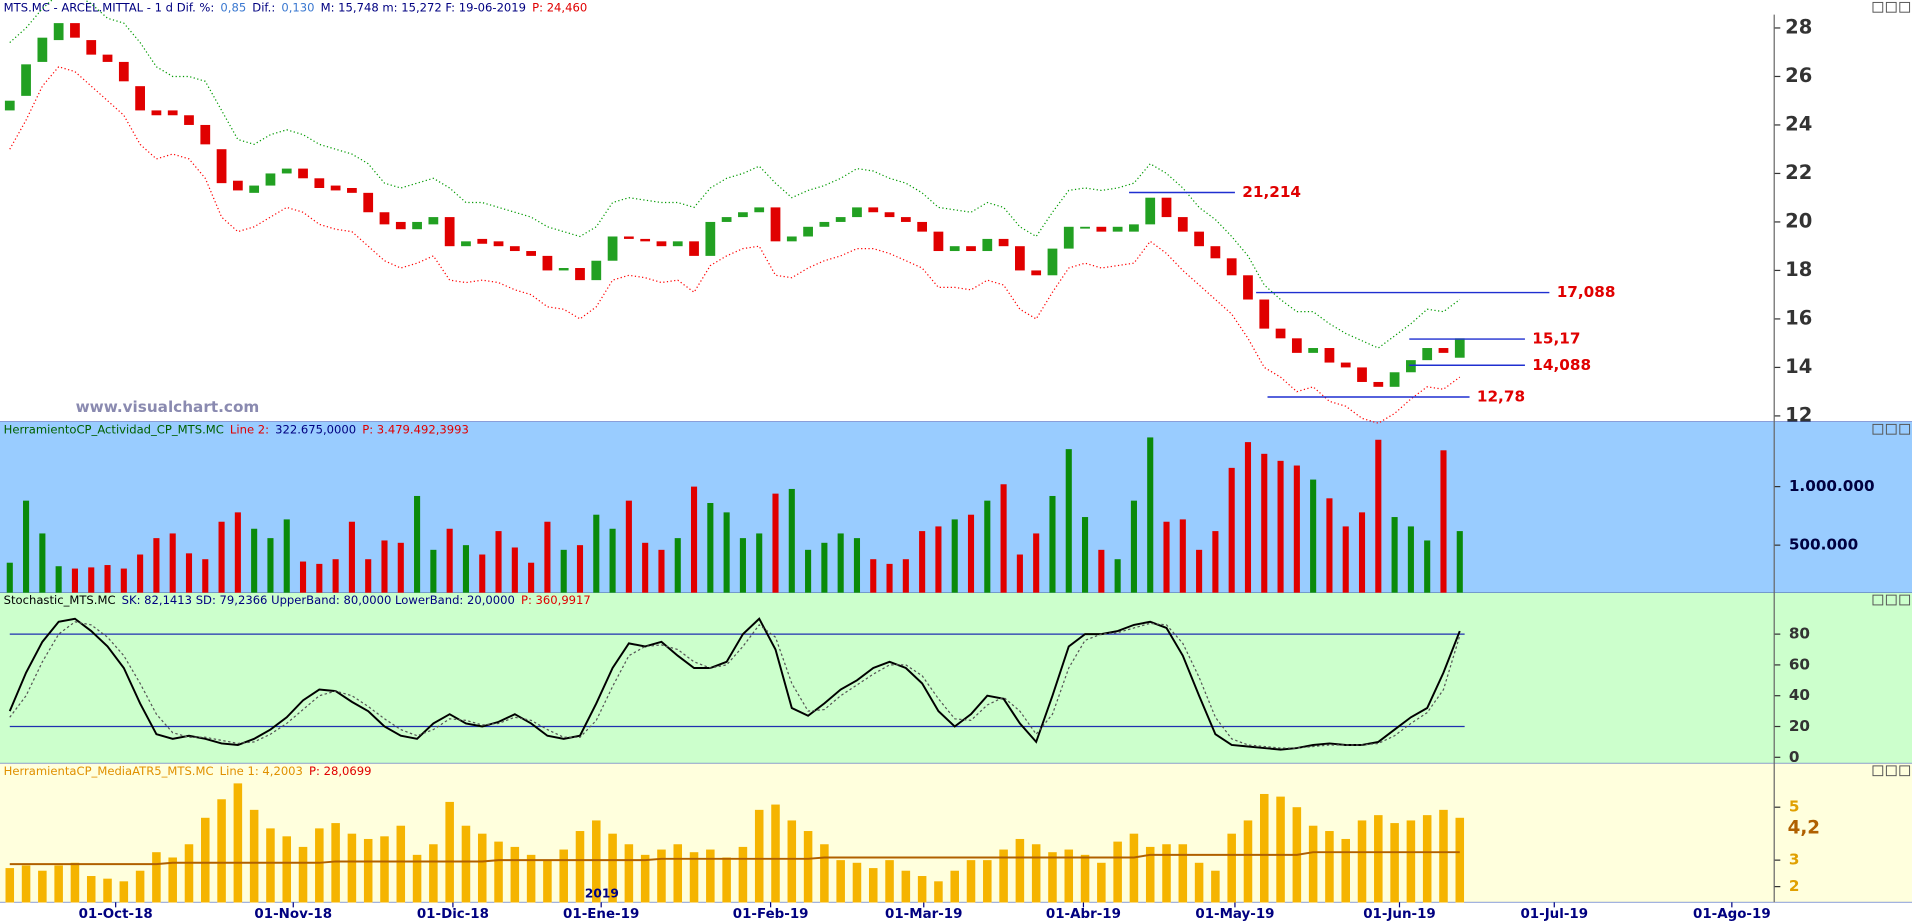 The height and width of the screenshot is (922, 1912). What do you see at coordinates (340, 770) in the screenshot?
I see `header-part: P: 28,0699` at bounding box center [340, 770].